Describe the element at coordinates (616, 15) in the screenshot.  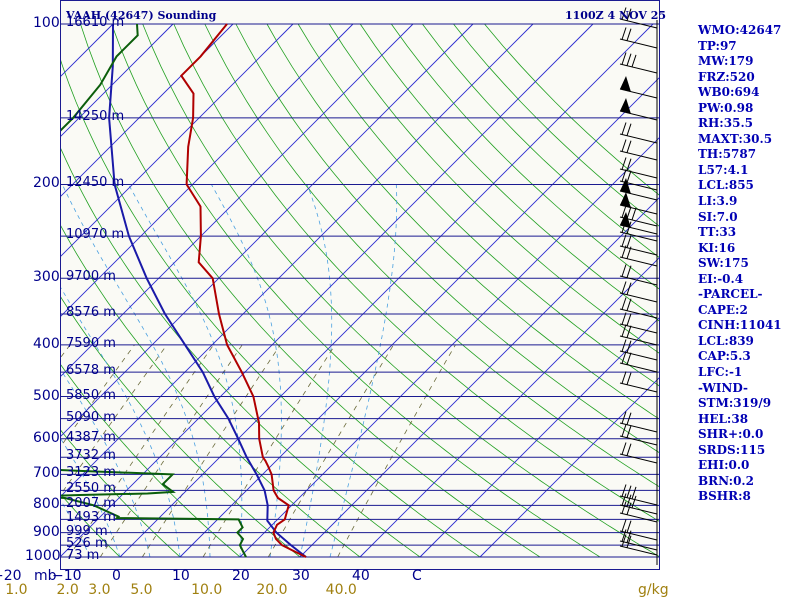
I see `chart-valid-time: 1100Z 4 NOV 25` at that location.